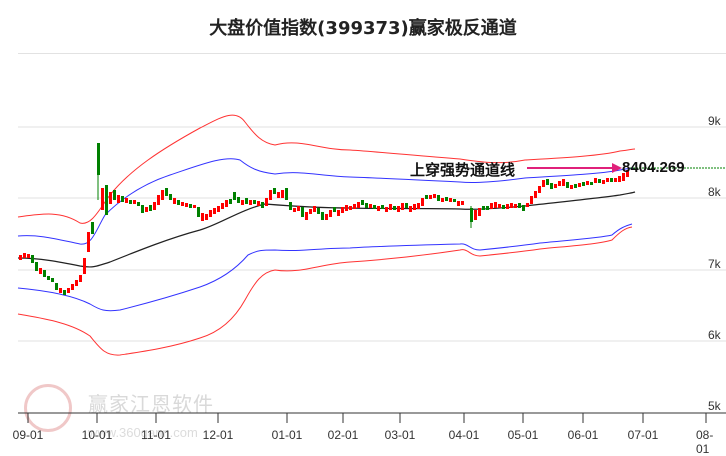 This screenshot has height=456, width=726. What do you see at coordinates (363, 28) in the screenshot?
I see `chart-title: 大盘价值指数(399373)赢家极反通道` at bounding box center [363, 28].